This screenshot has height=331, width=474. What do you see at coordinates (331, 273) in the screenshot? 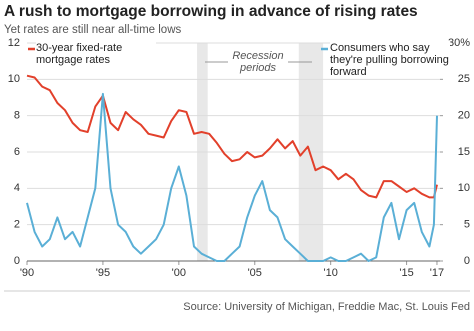
I see `x-tick-label: '10` at bounding box center [331, 273].